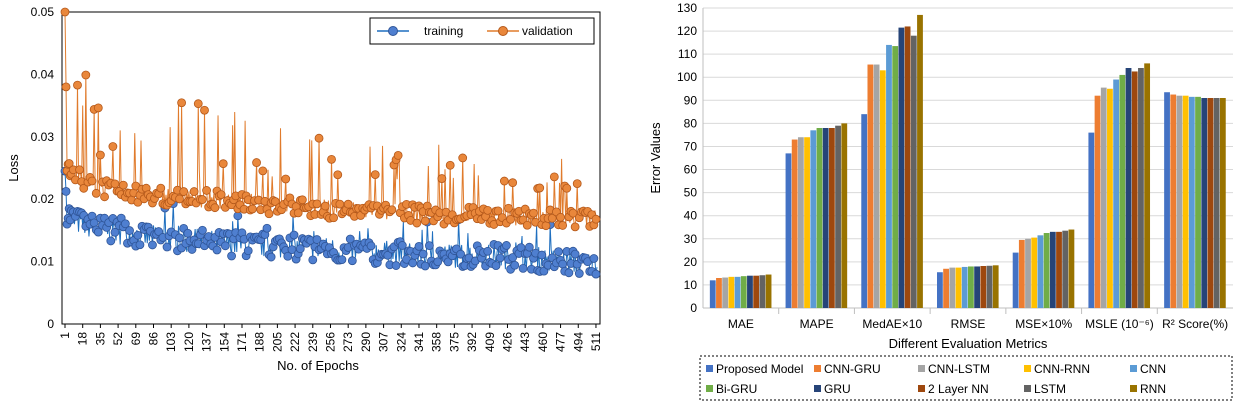 The width and height of the screenshot is (1248, 404). Describe the element at coordinates (525, 342) in the screenshot. I see `x-tick-label: 443` at that location.